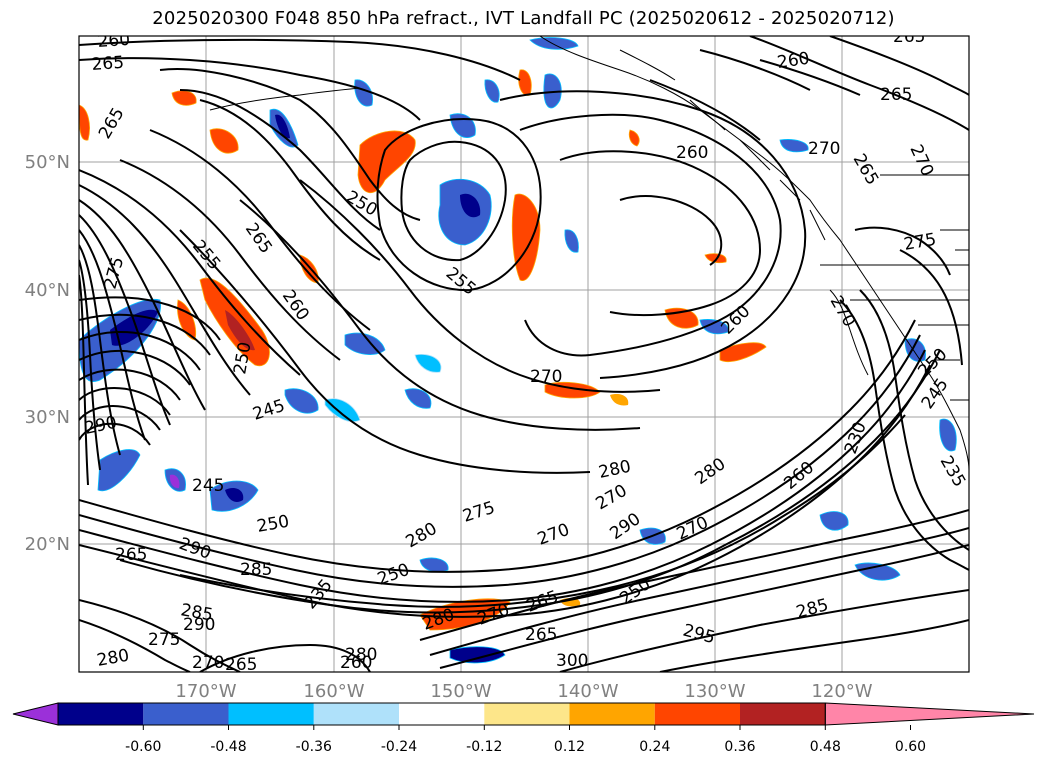  I want to click on lat-label-20n: 20°N, so click(47, 544).